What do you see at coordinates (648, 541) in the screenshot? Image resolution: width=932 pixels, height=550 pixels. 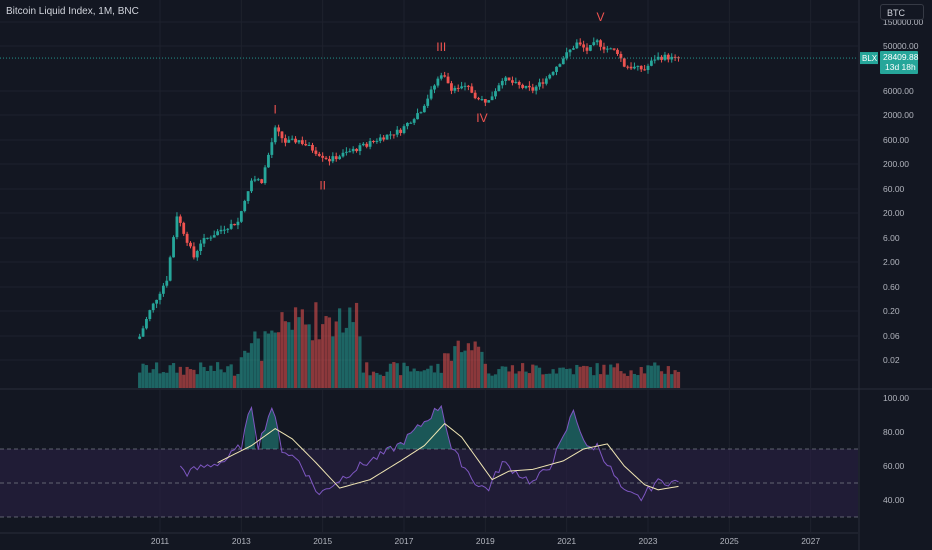 I see `time-tick-label: 2023` at bounding box center [648, 541].